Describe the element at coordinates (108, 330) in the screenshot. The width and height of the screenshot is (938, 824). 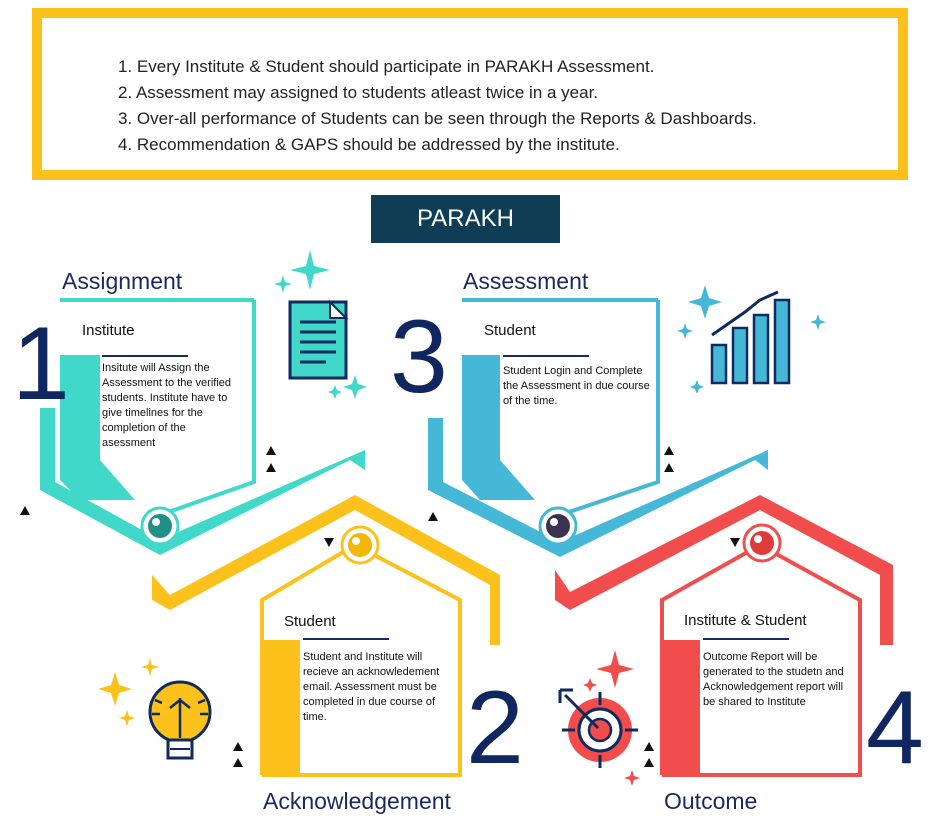
I see `step-1-actor: Institute` at that location.